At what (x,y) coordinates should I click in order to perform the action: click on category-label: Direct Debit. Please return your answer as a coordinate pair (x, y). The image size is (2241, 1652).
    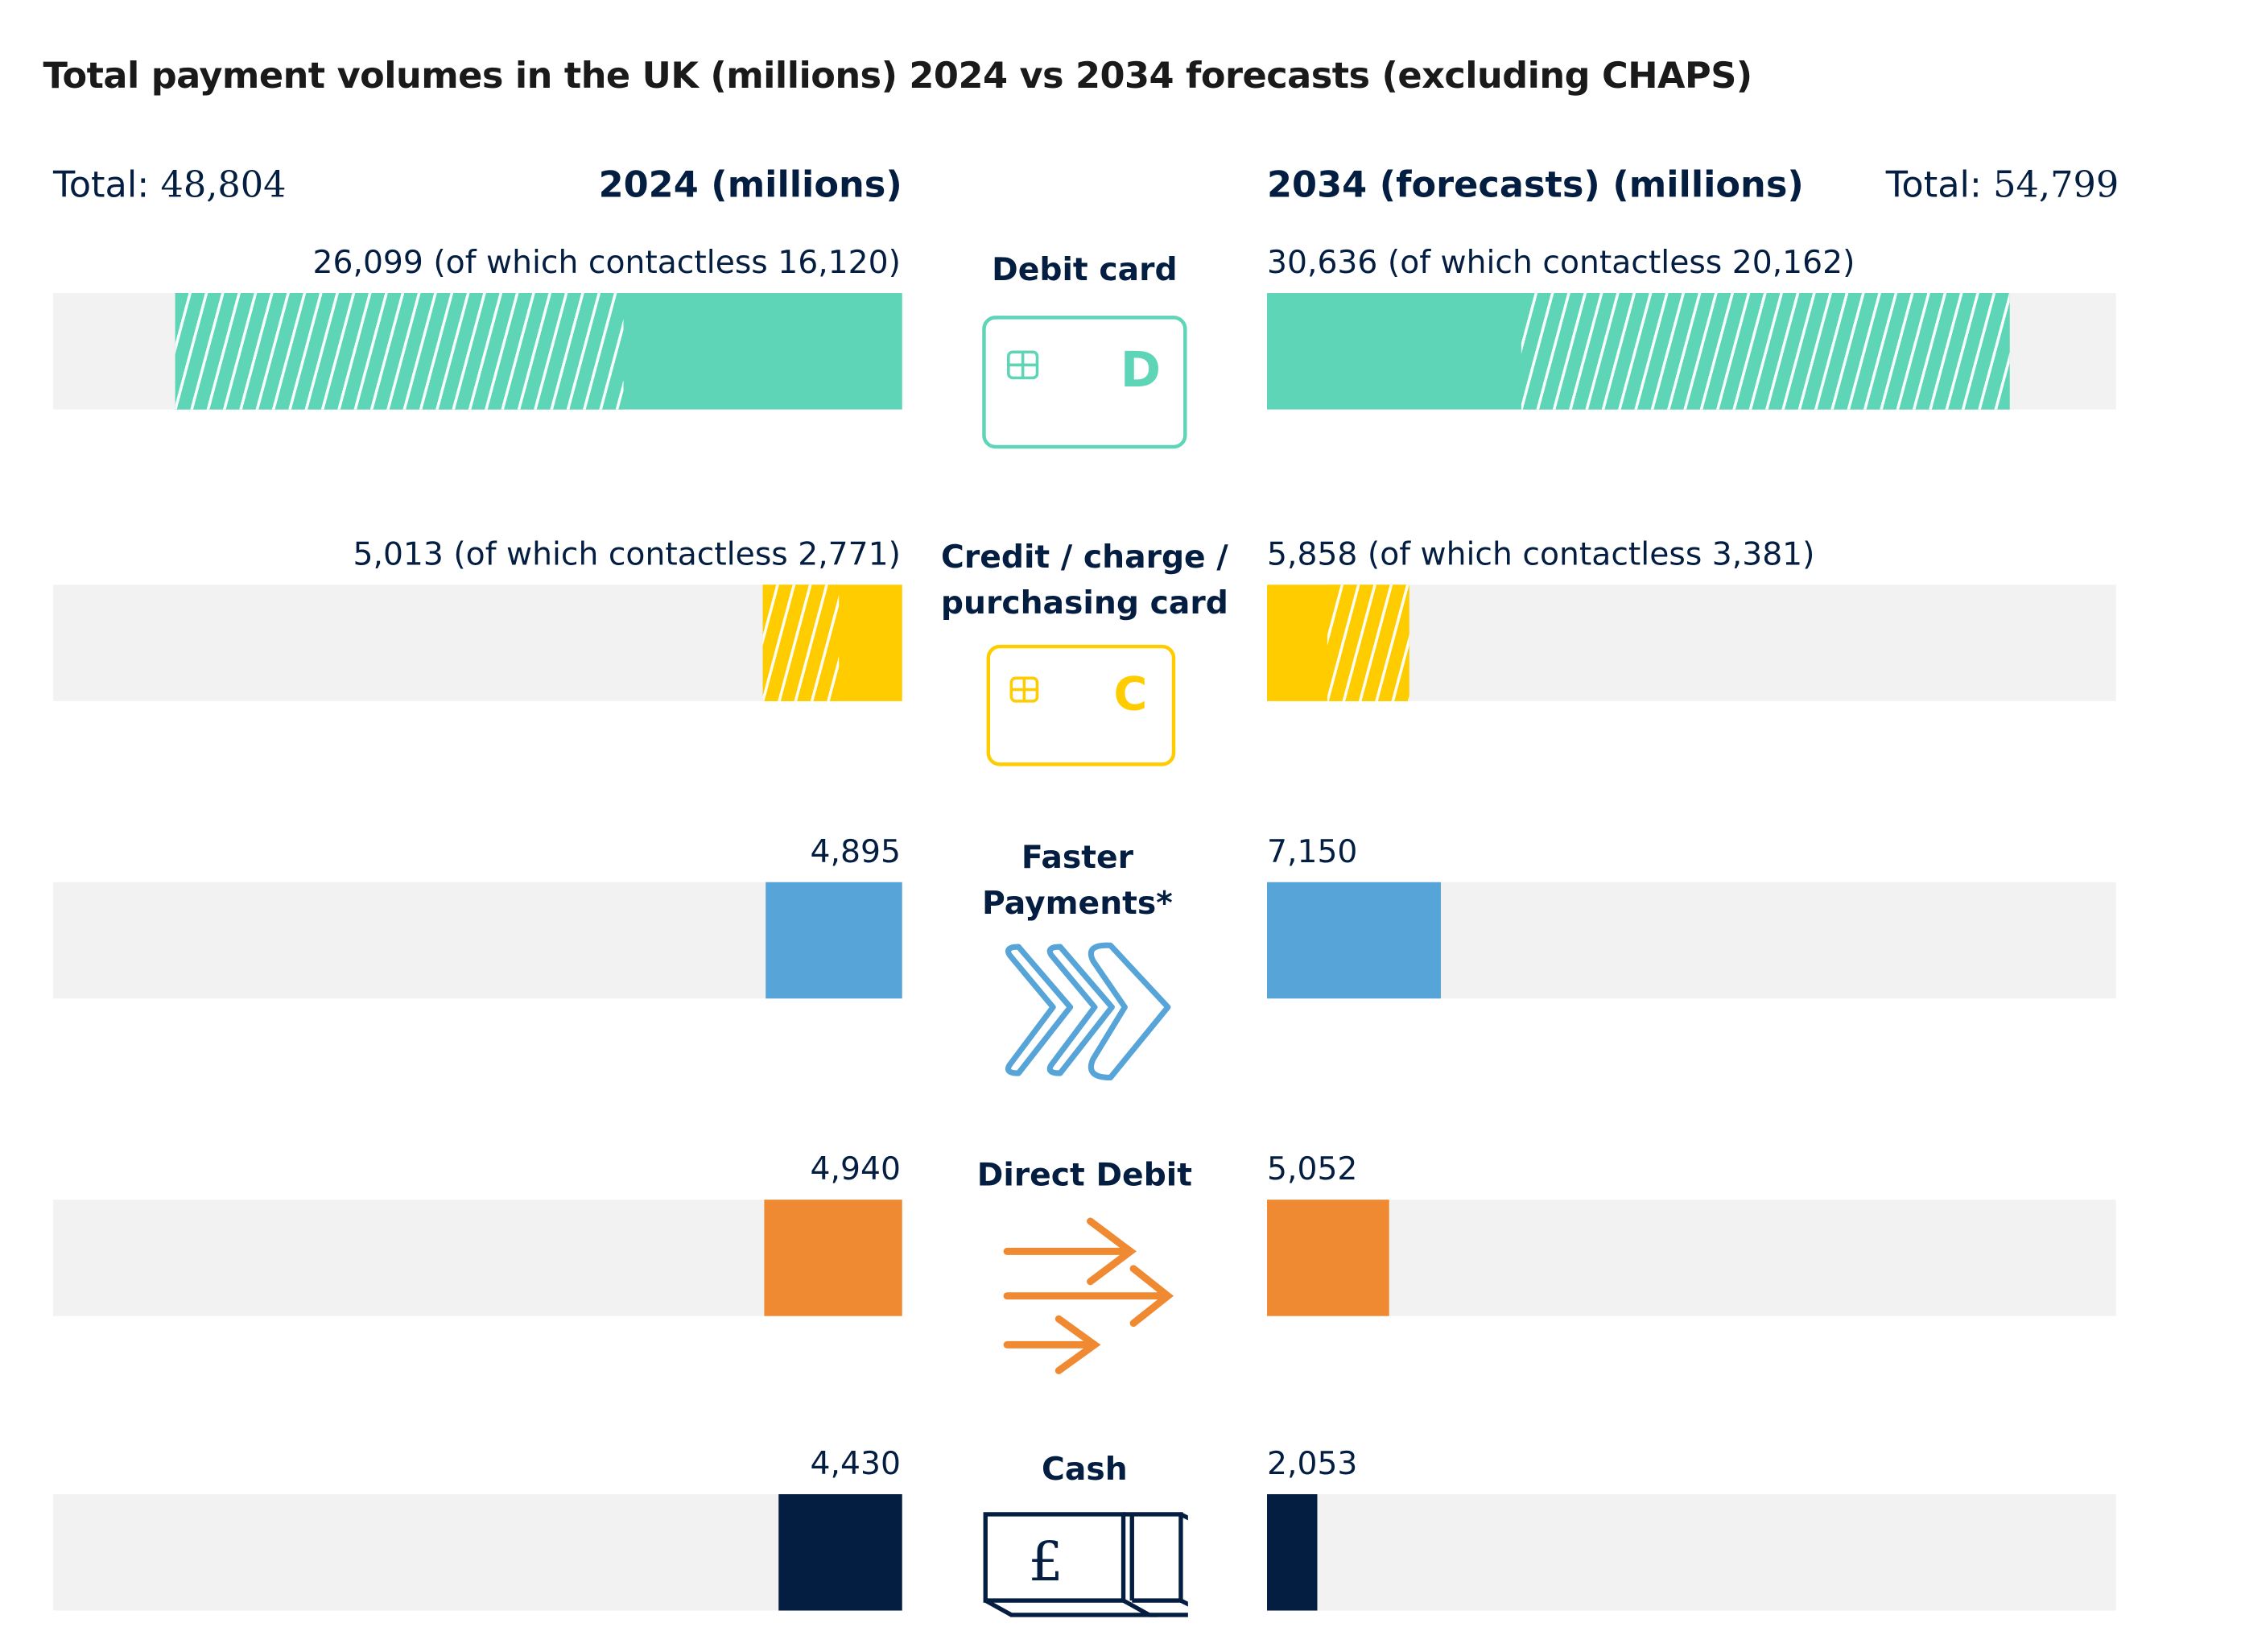
    Looking at the image, I should click on (1084, 1177).